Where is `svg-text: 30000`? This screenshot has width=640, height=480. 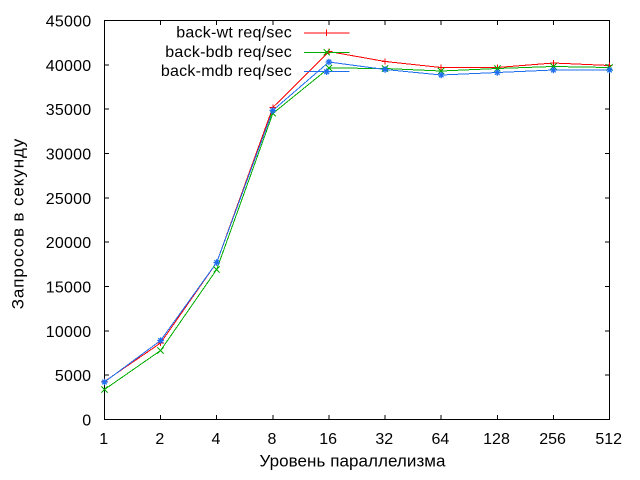
svg-text: 30000 is located at coordinates (69, 155).